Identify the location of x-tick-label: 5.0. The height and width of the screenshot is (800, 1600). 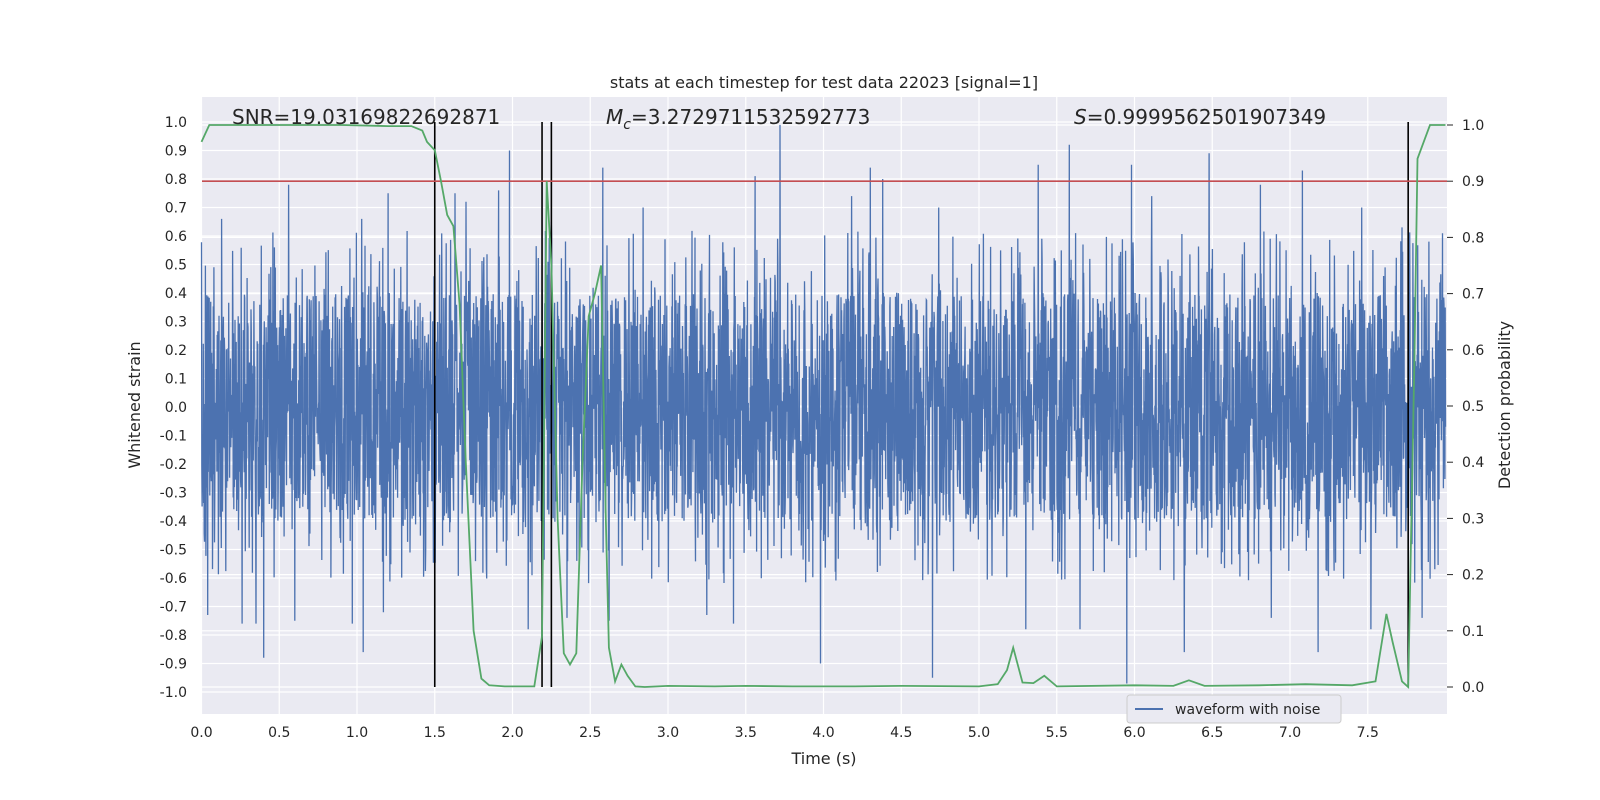
(979, 733).